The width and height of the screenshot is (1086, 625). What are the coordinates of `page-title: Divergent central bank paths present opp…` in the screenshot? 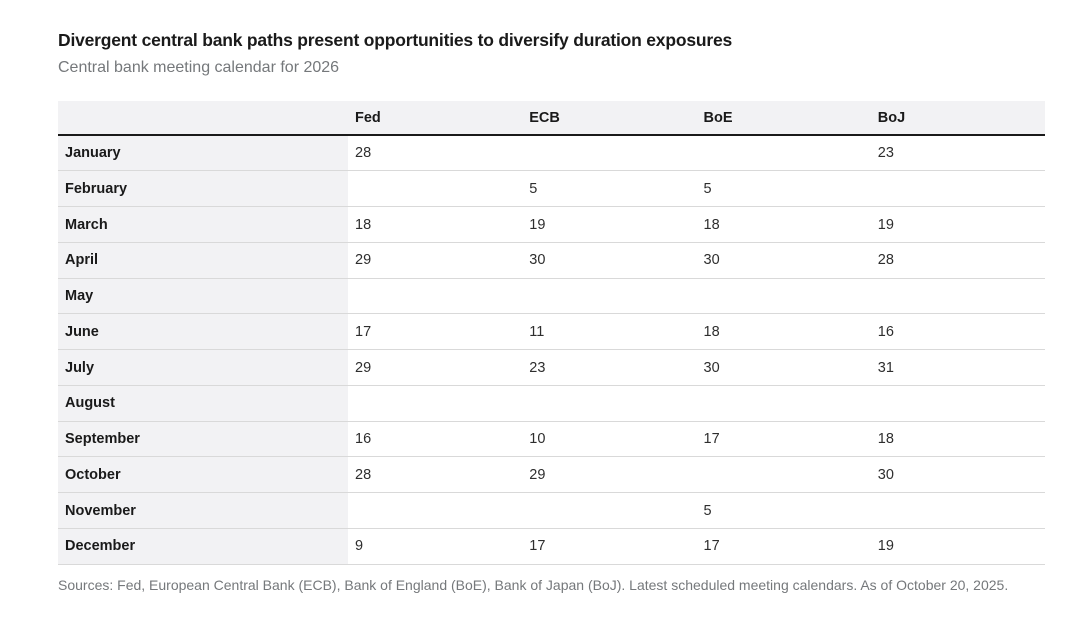 It's located at (395, 40).